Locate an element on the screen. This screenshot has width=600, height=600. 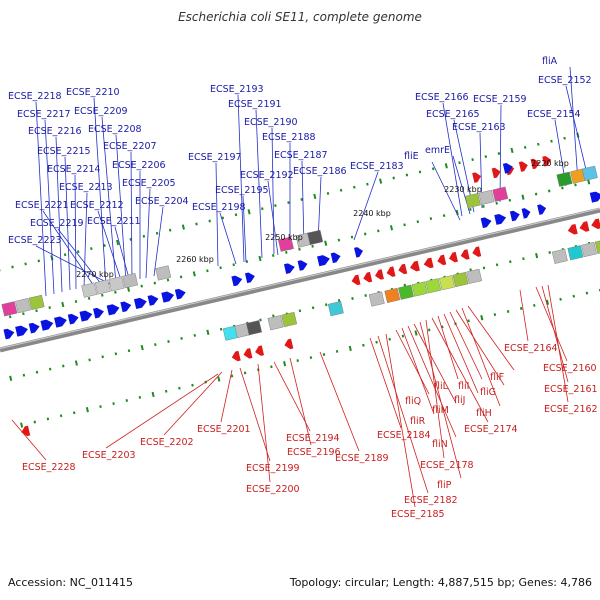
gene-label: ECSE_2152 is located at coordinates (565, 80).